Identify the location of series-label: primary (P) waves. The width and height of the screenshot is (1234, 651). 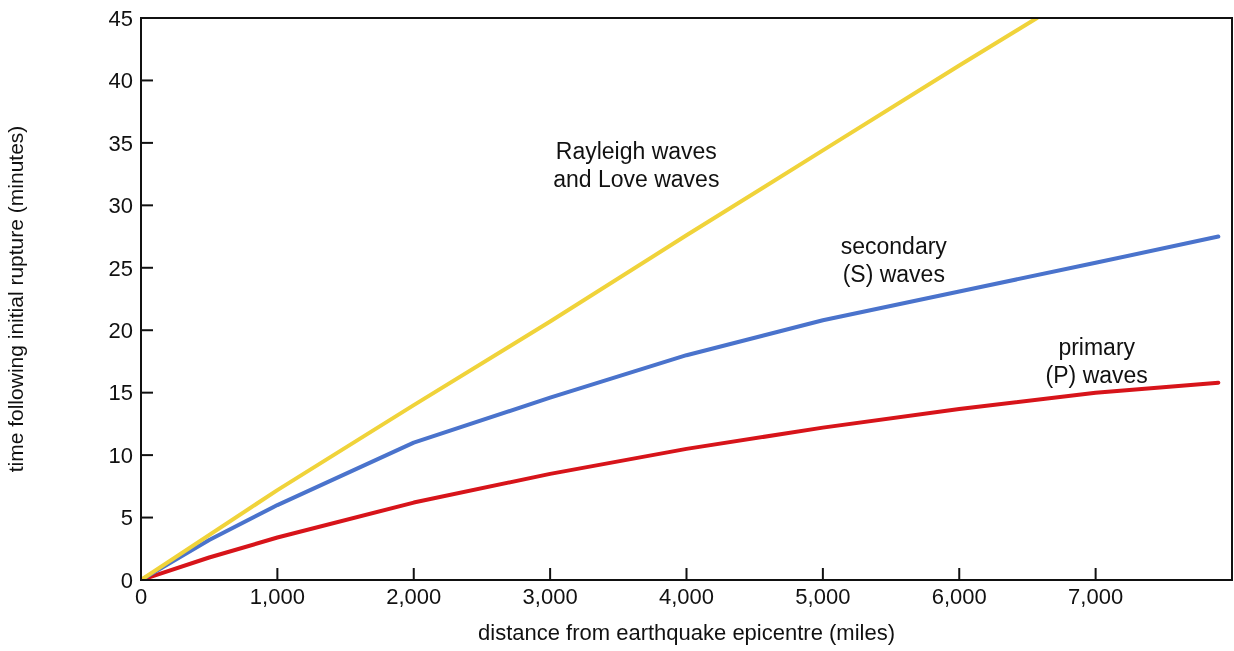
(1096, 361).